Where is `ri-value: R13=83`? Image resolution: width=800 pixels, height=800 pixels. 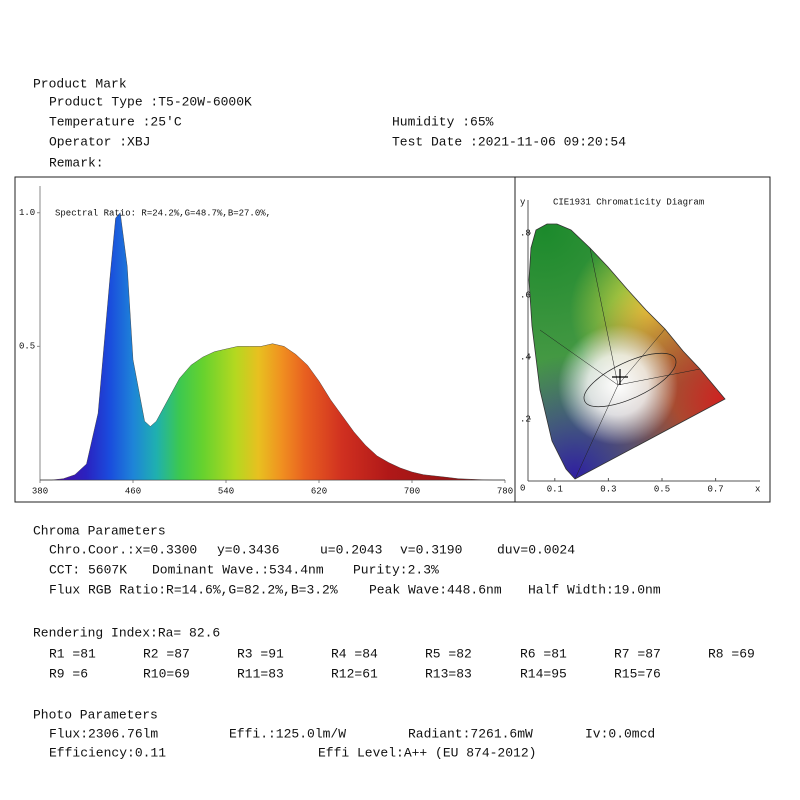
ri-value: R13=83 is located at coordinates (448, 673).